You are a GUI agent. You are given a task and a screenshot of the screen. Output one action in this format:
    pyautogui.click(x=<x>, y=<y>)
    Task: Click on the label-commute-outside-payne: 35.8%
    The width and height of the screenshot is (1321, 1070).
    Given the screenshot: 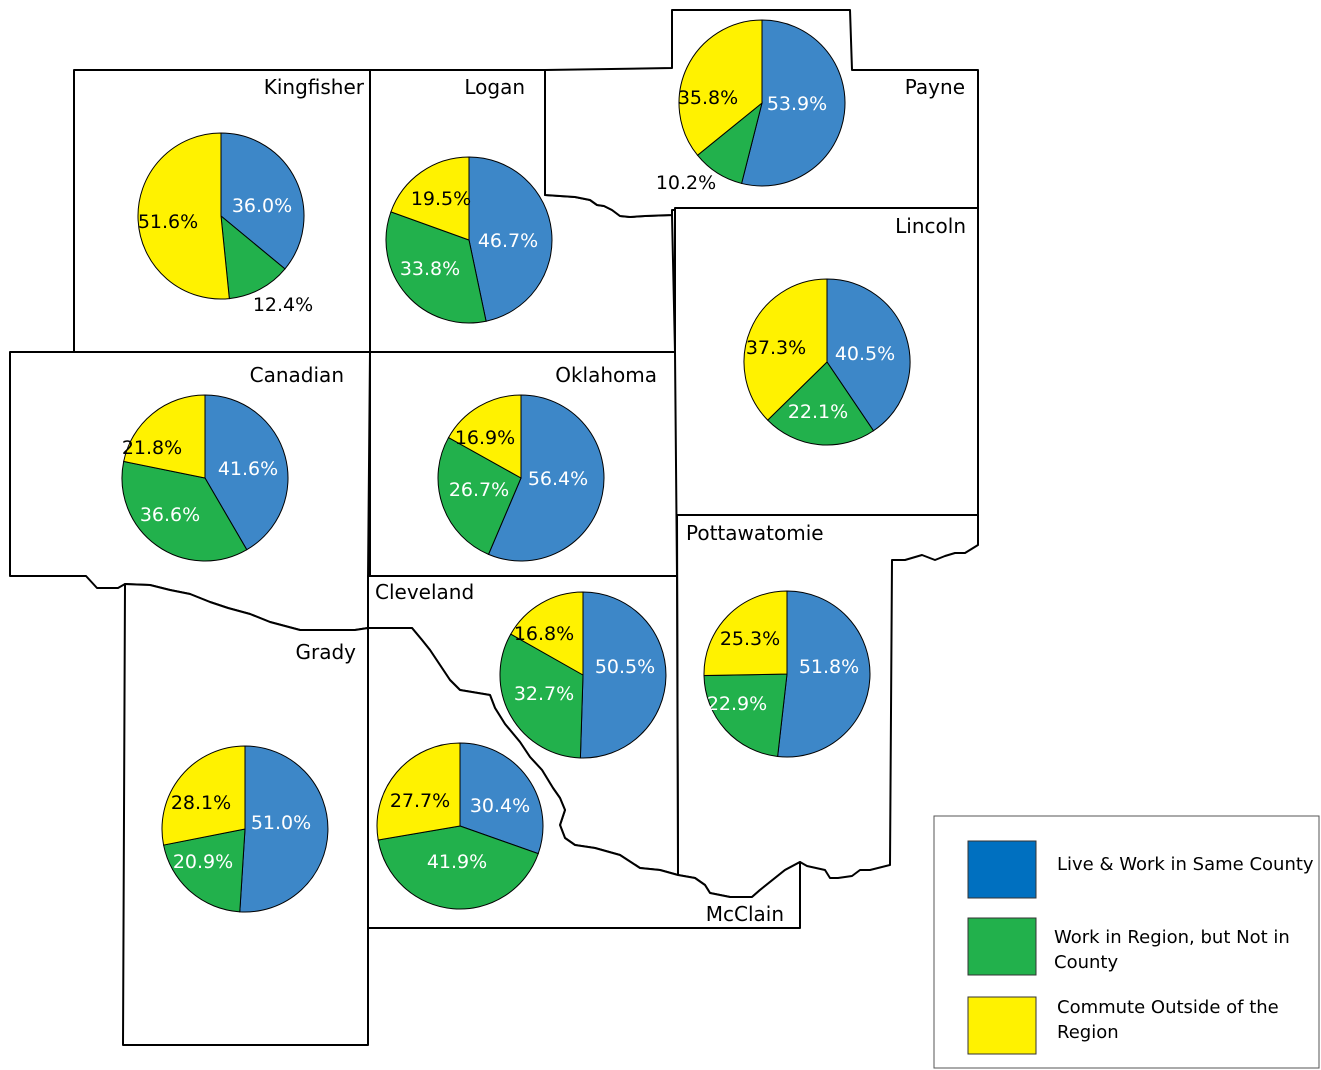 What is the action you would take?
    pyautogui.click(x=708, y=98)
    